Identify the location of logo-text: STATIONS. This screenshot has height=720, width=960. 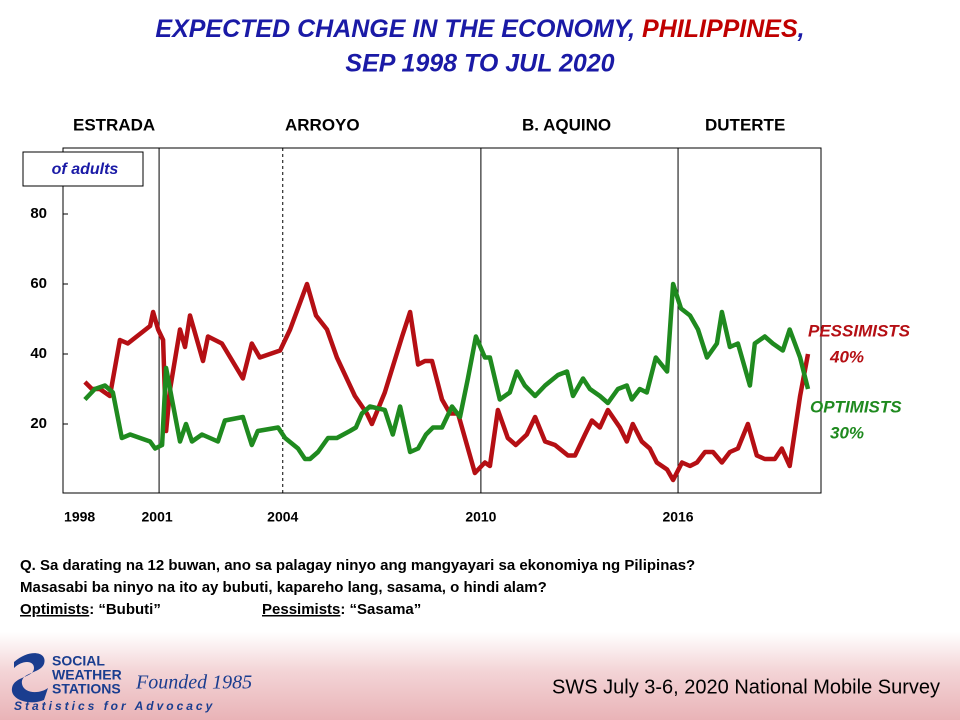
(86, 689).